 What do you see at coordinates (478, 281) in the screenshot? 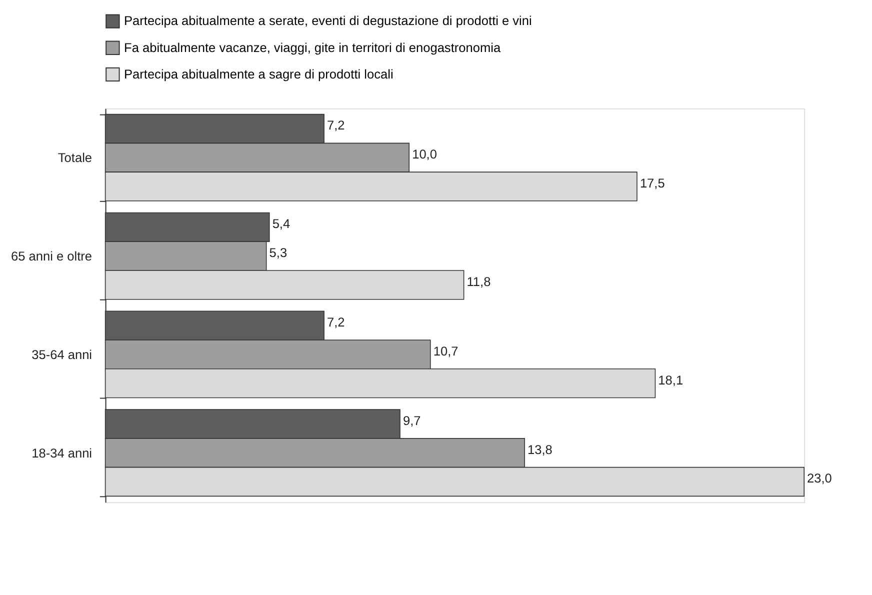
I see `data-label: 11,8` at bounding box center [478, 281].